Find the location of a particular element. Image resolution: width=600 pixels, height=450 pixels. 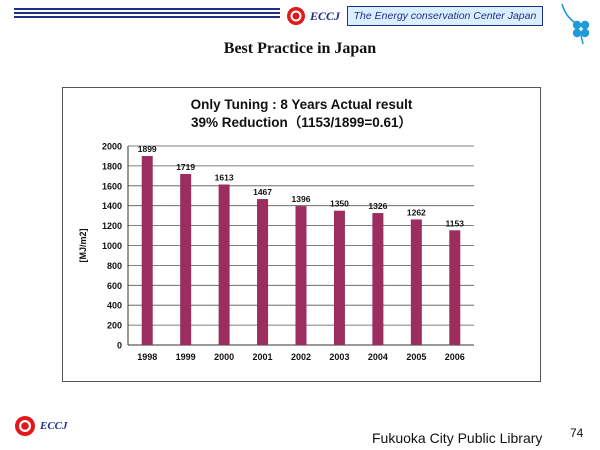

eccj-logo-icon is located at coordinates (296, 16).